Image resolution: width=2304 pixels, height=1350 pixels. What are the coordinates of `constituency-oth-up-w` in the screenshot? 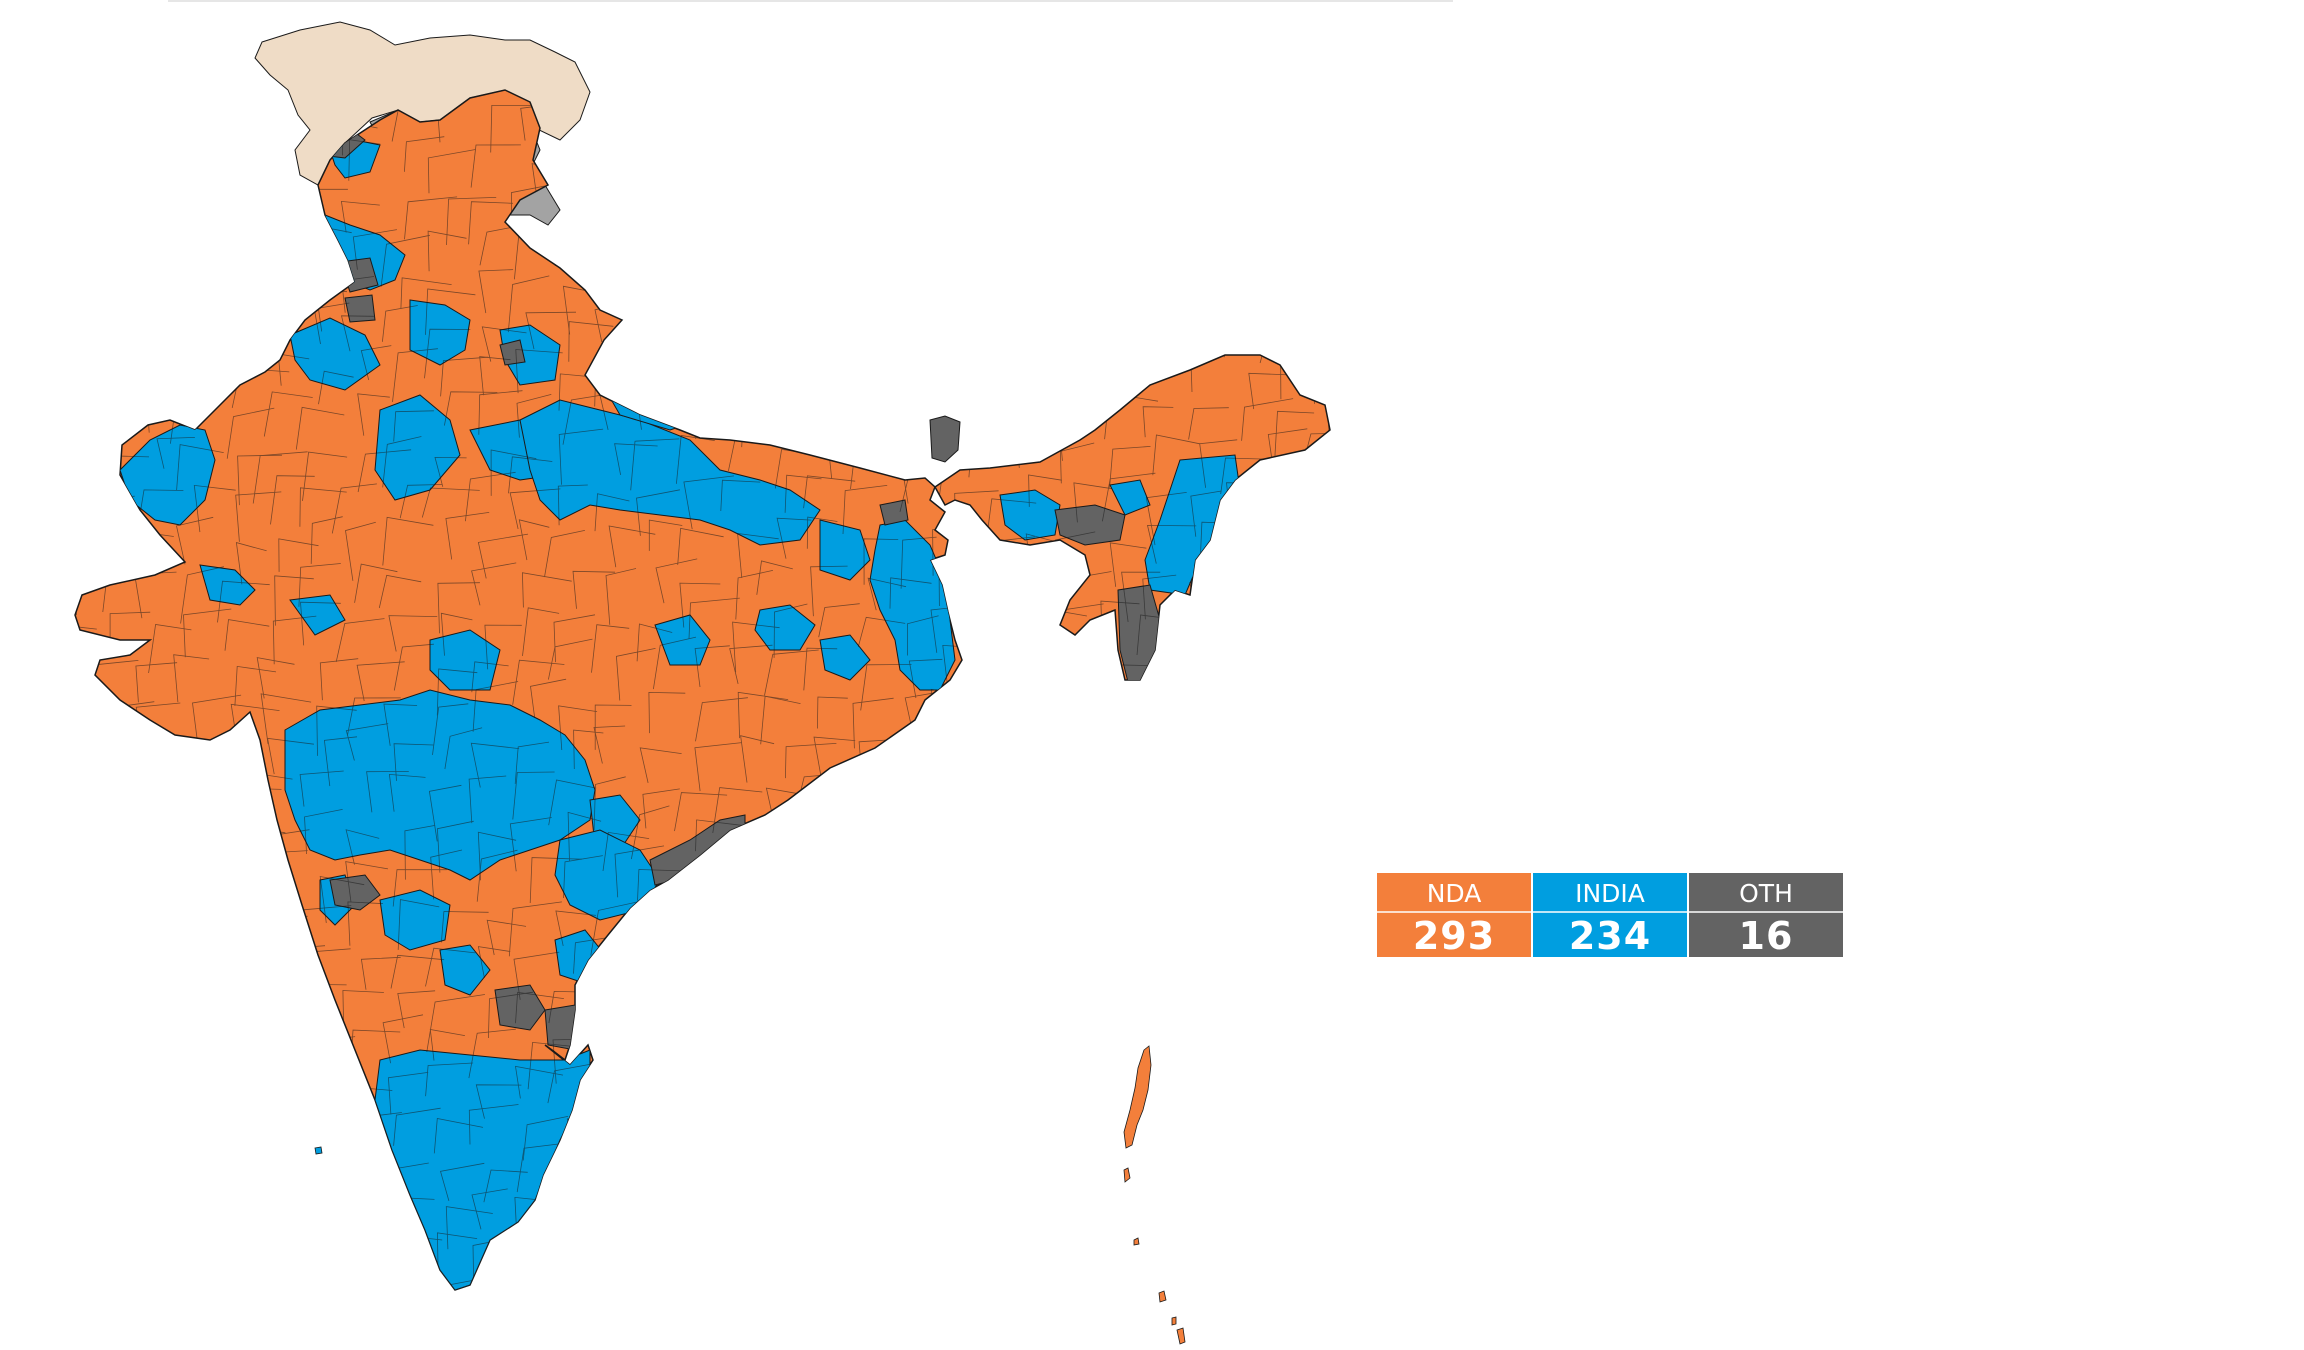 It's located at (512, 352).